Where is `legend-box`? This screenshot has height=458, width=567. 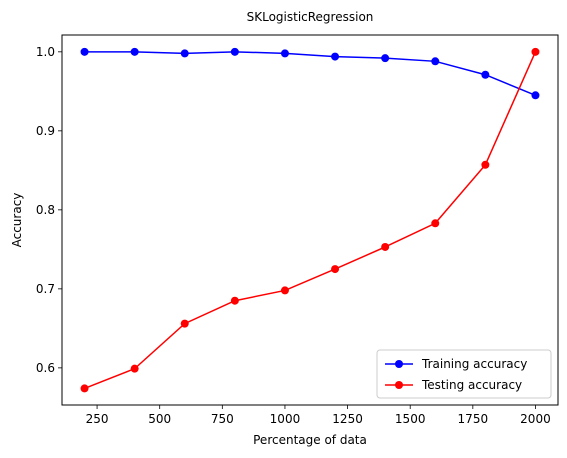 legend-box is located at coordinates (464, 374).